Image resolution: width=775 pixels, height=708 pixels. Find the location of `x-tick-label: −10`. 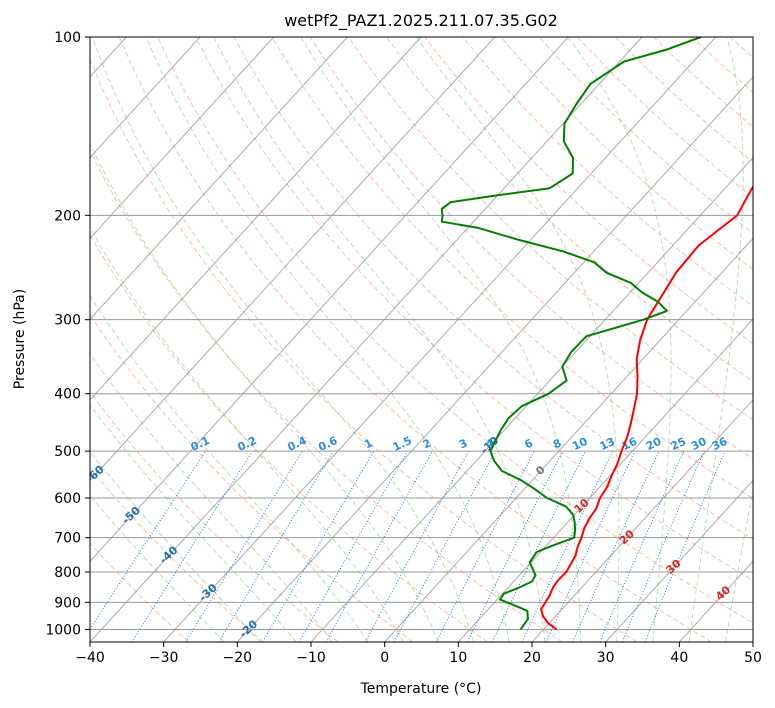

x-tick-label: −10 is located at coordinates (311, 658).